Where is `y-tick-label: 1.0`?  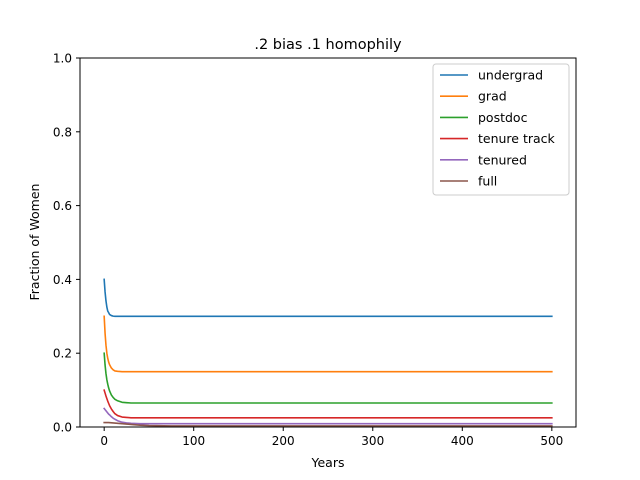 y-tick-label: 1.0 is located at coordinates (62, 59).